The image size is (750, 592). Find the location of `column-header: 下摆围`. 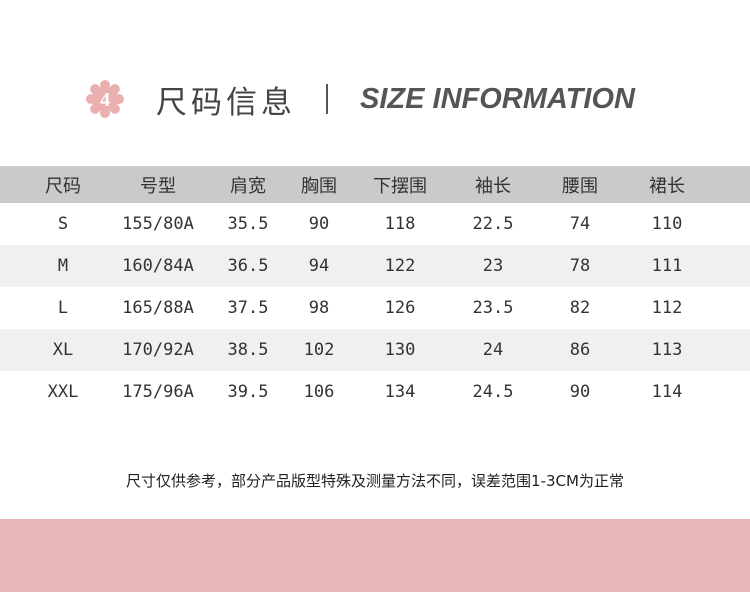

column-header: 下摆围 is located at coordinates (400, 186).